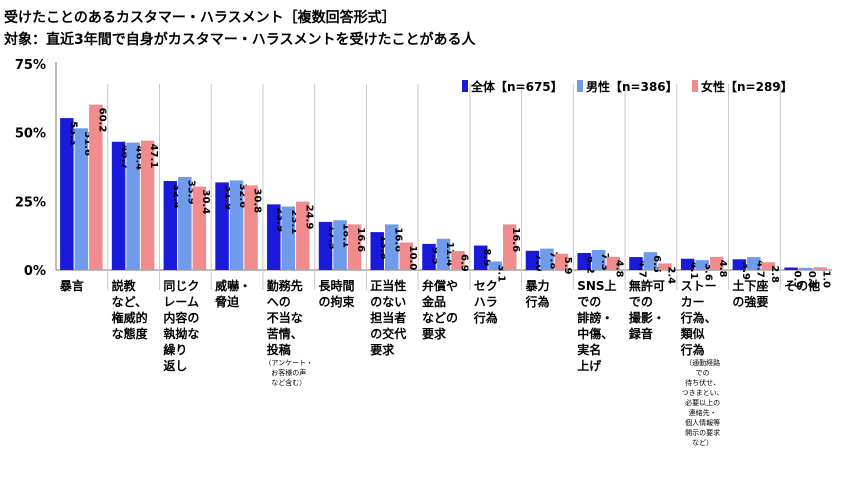 This screenshot has width=850, height=478. What do you see at coordinates (708, 272) in the screenshot?
I see `data-label: 3.6` at bounding box center [708, 272].